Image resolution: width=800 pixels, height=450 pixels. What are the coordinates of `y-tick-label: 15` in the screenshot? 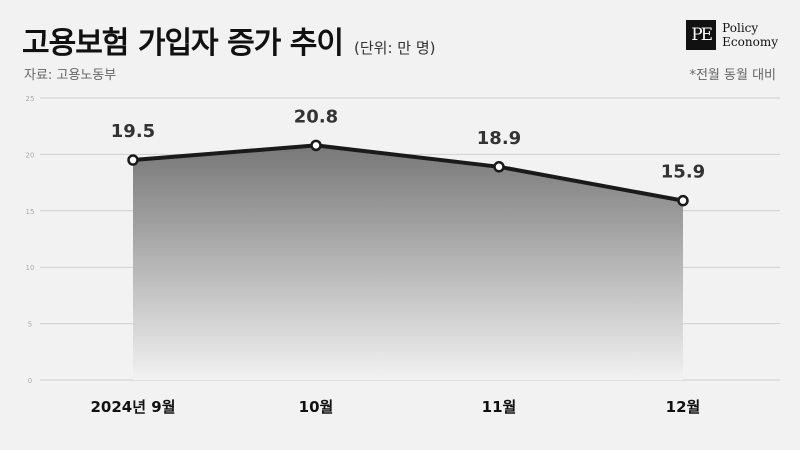 It's located at (30, 212).